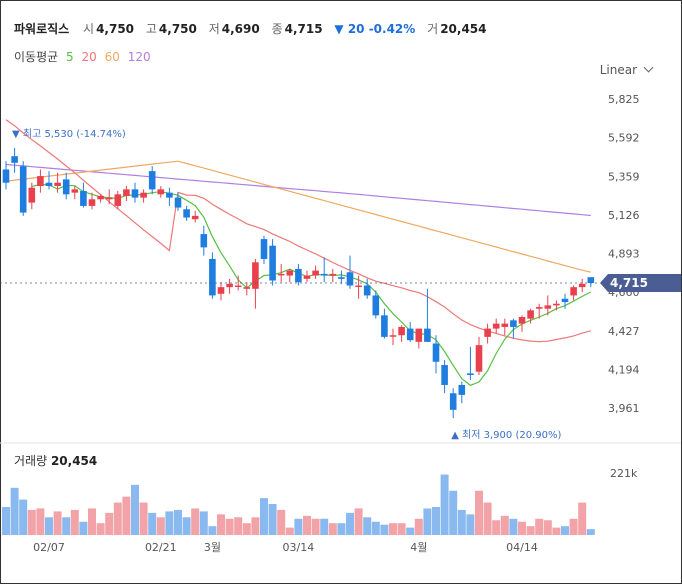 Image resolution: width=682 pixels, height=584 pixels. Describe the element at coordinates (74, 461) in the screenshot. I see `volume-header-value: 20,454` at that location.